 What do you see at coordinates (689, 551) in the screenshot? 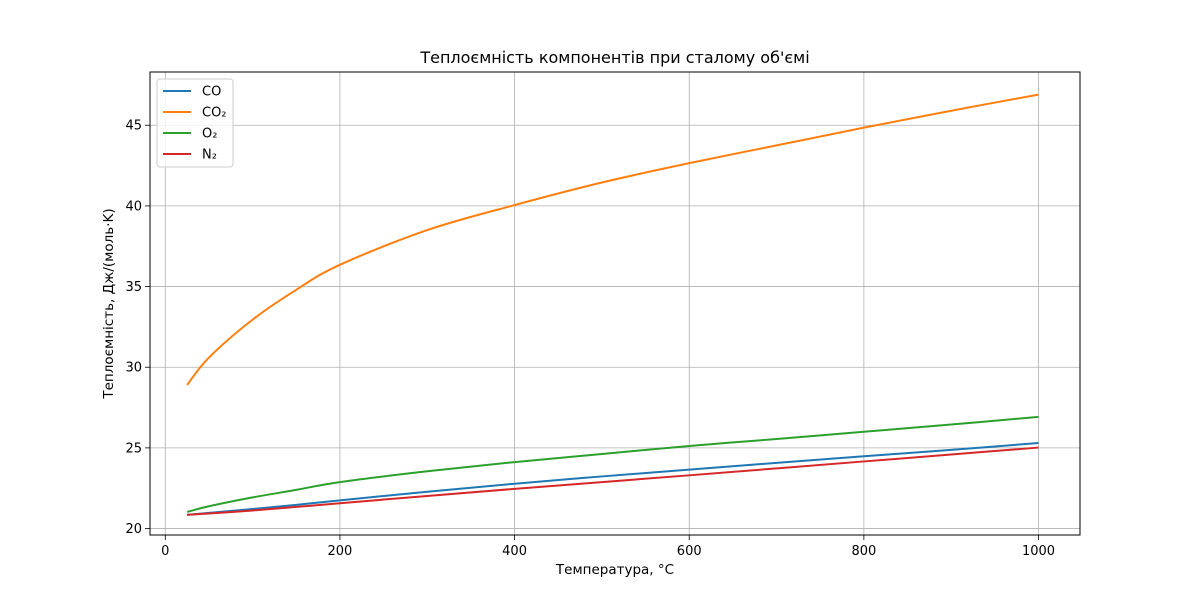
I see `x-tick-label: 600` at bounding box center [689, 551].